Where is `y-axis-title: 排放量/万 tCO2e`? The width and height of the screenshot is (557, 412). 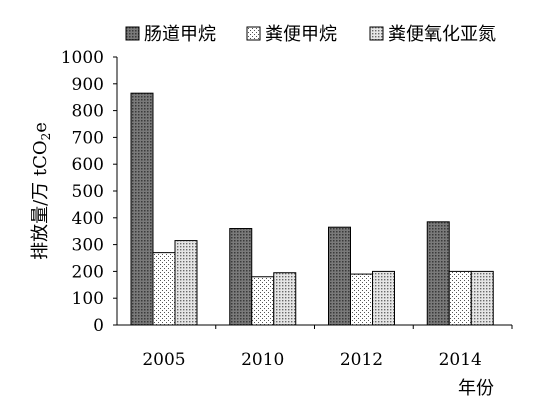 y-axis-title: 排放量/万 tCO2e is located at coordinates (41, 191).